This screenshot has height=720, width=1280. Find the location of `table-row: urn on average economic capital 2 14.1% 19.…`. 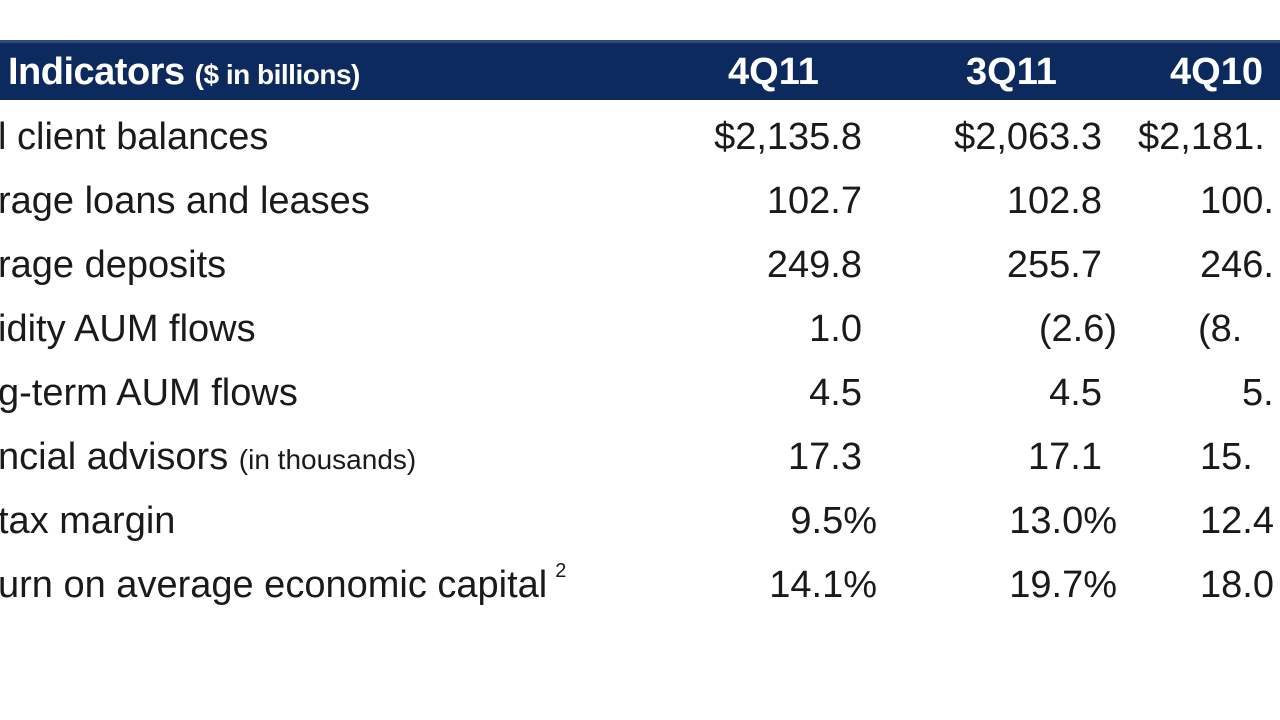

table-row: urn on average economic capital 2 14.1% 19.… is located at coordinates (640, 592).